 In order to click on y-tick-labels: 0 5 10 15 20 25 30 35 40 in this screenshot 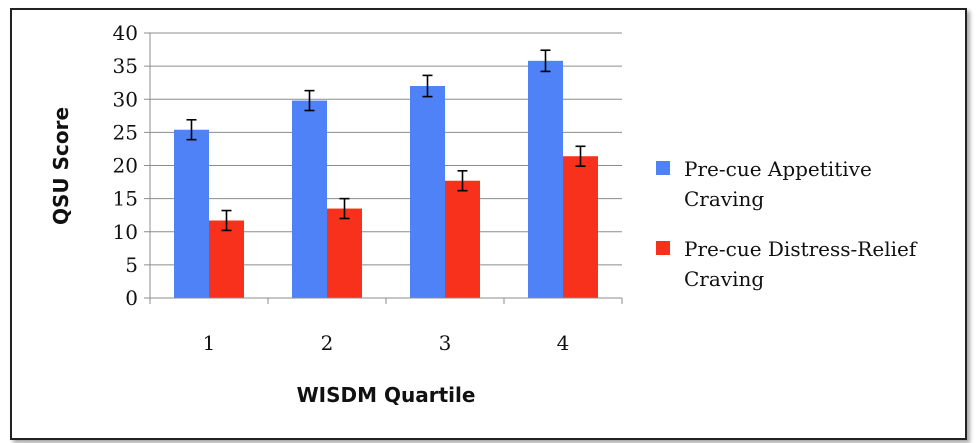, I will do `click(125, 165)`.